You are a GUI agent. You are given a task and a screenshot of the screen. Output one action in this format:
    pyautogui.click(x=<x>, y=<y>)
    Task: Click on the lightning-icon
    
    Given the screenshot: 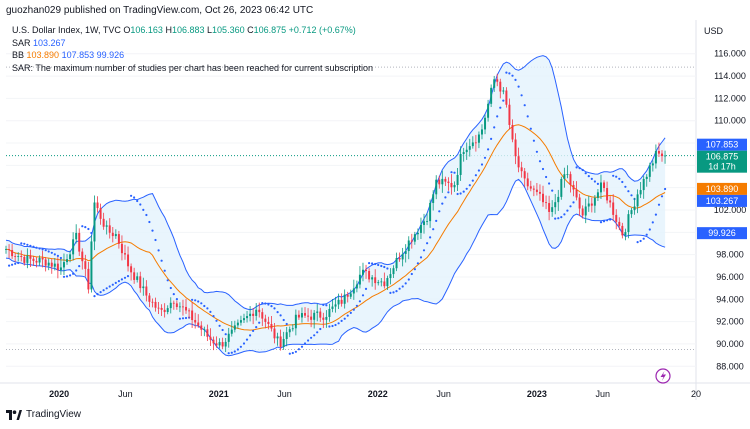 What is the action you would take?
    pyautogui.click(x=663, y=376)
    